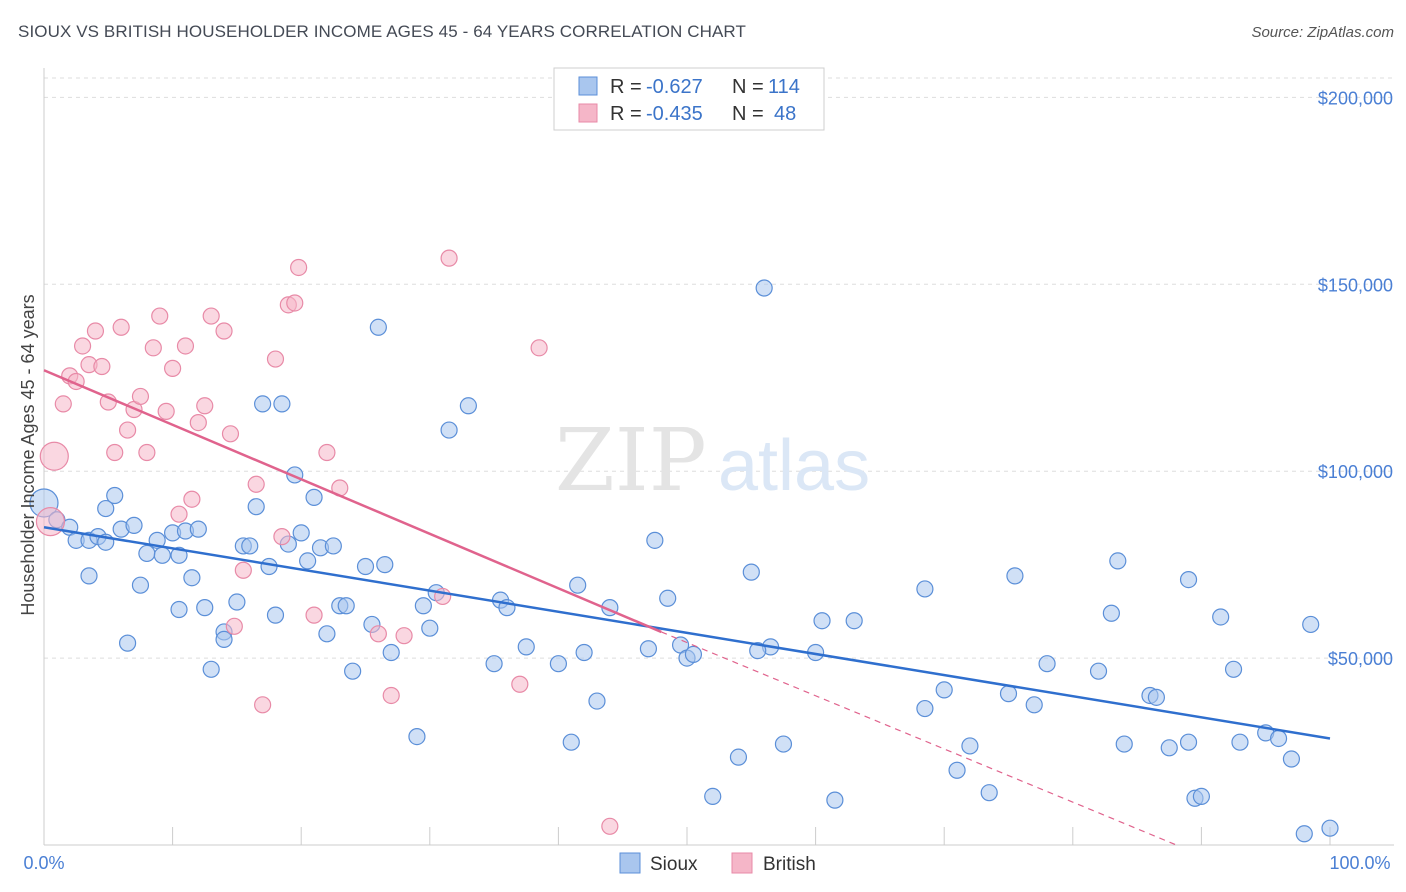  Describe the element at coordinates (1355, 472) in the screenshot. I see `y-tick-label: $100,000` at that location.